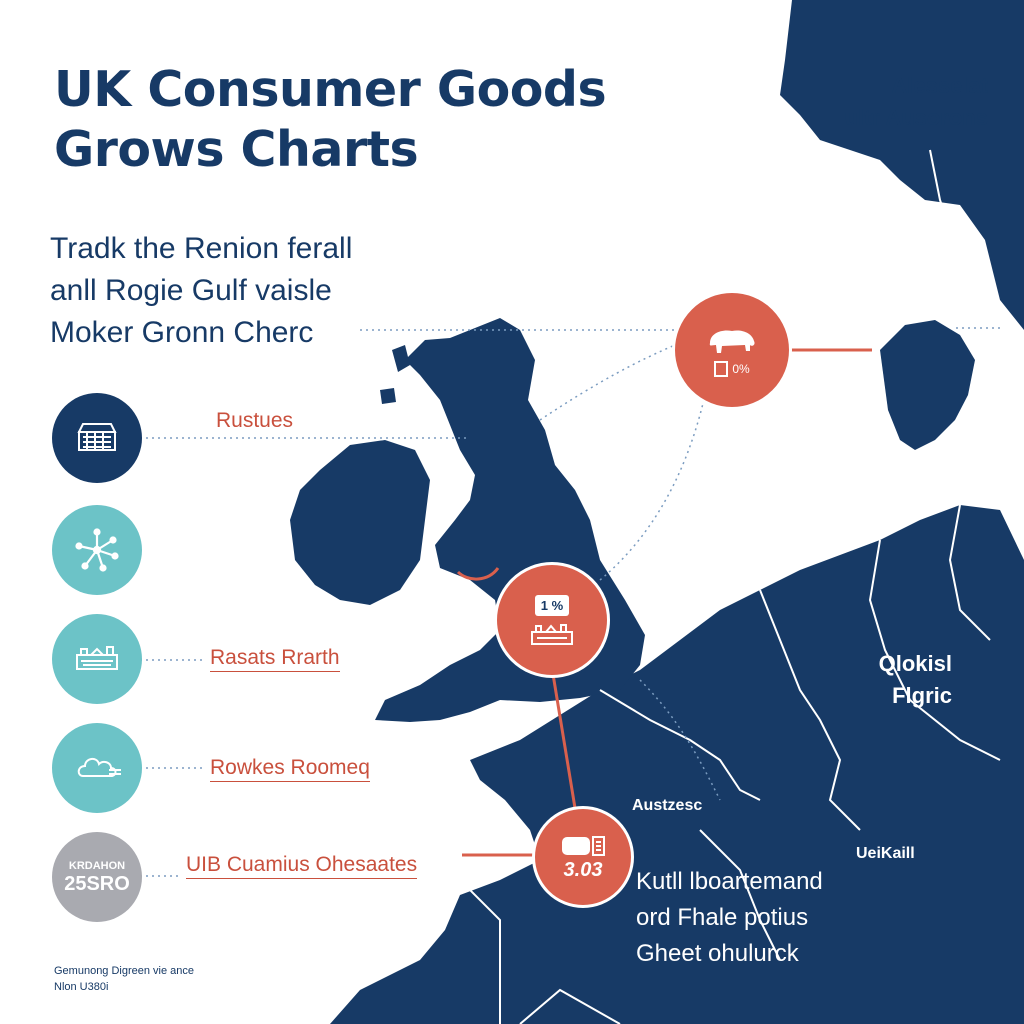  Describe the element at coordinates (583, 857) in the screenshot. I see `marker-south: 3.03` at that location.